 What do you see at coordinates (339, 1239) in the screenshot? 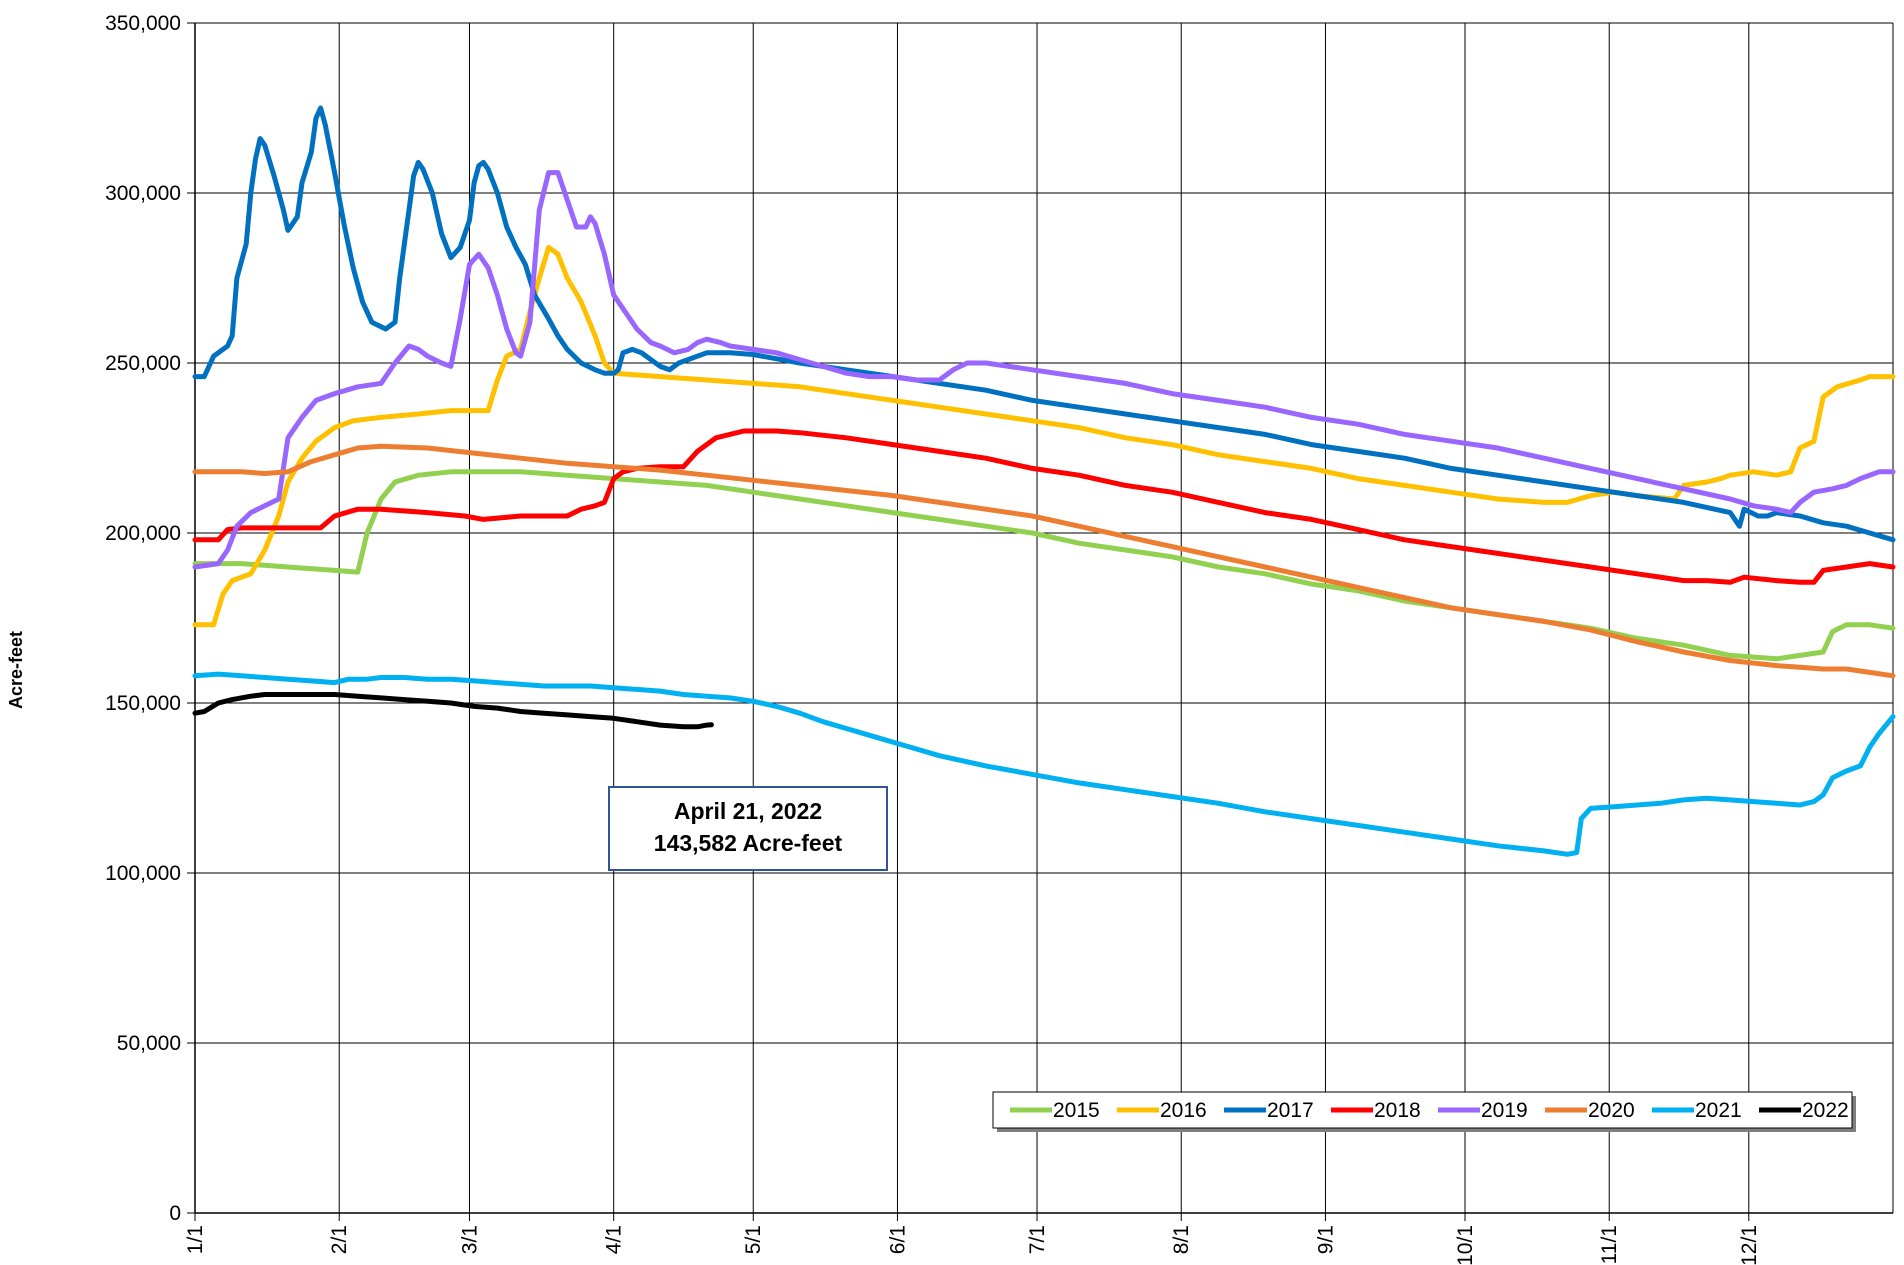
I see `x-tick-label: 2/1` at bounding box center [339, 1239].